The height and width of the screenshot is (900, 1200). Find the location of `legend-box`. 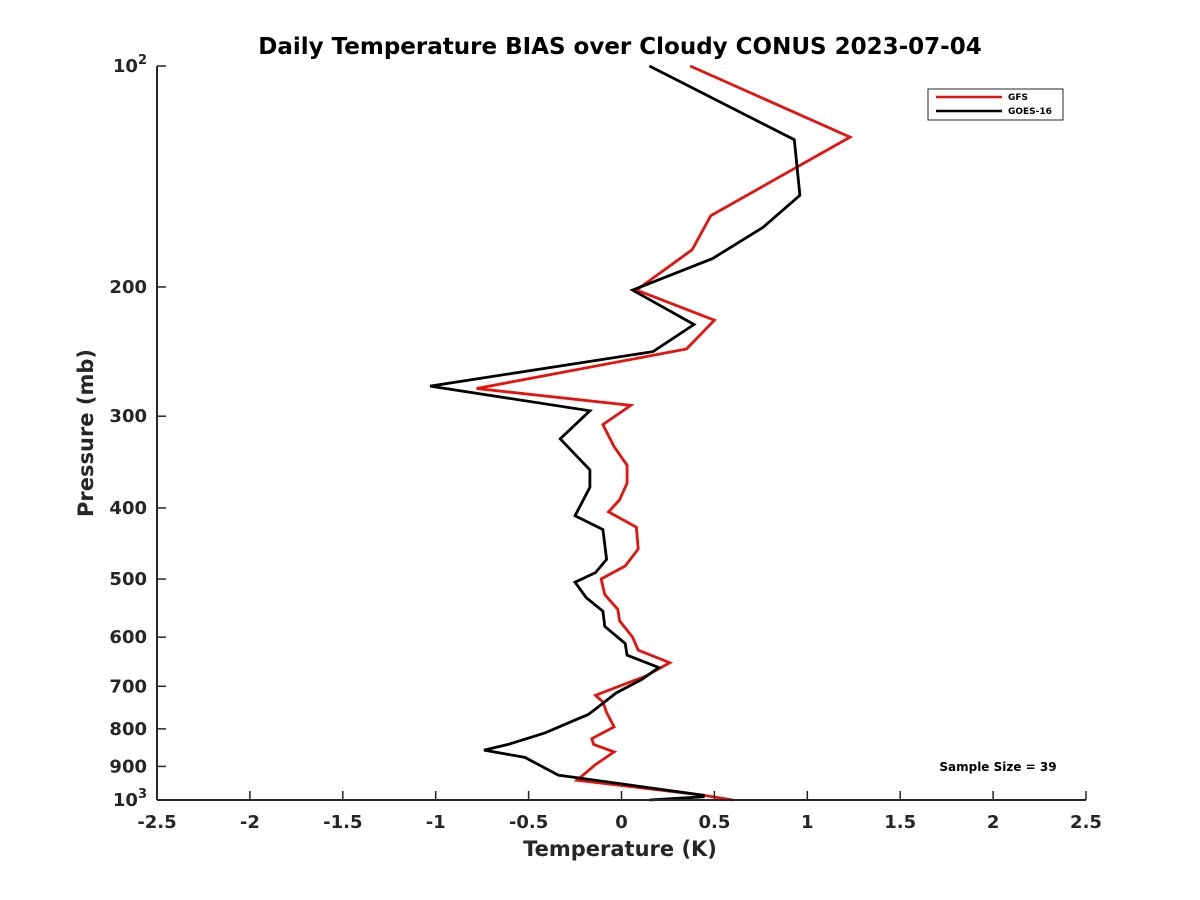

legend-box is located at coordinates (995, 104).